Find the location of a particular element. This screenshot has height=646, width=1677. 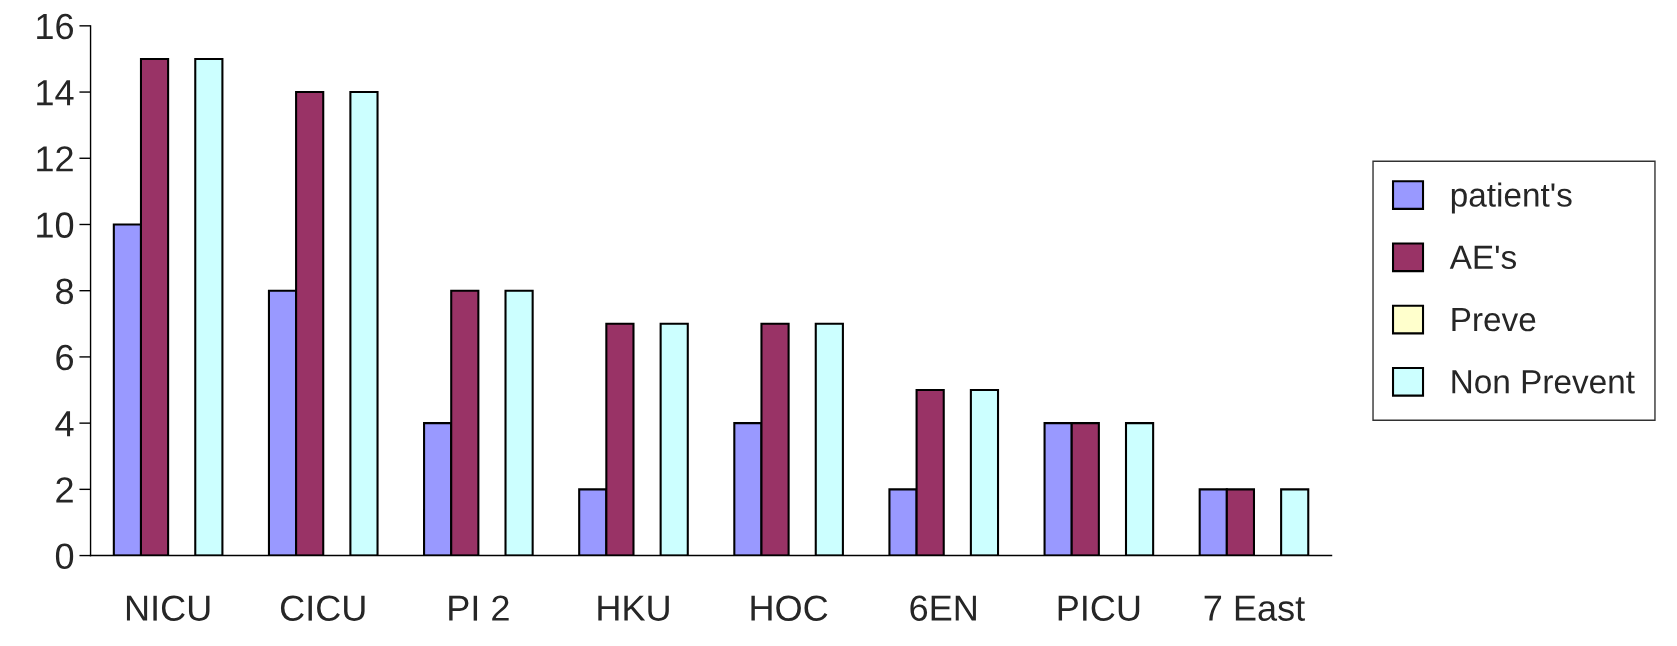

y-tick-label: 16 is located at coordinates (55, 26).